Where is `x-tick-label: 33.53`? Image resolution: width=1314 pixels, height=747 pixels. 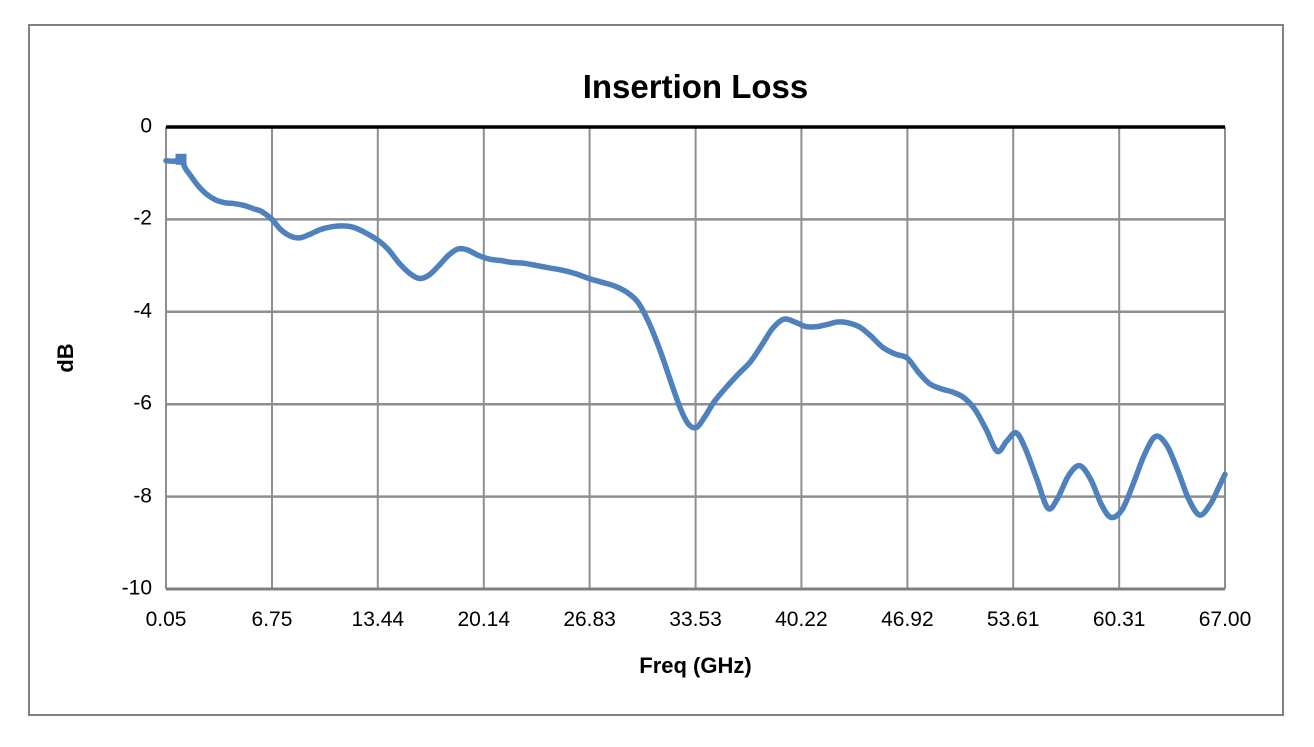 x-tick-label: 33.53 is located at coordinates (695, 619).